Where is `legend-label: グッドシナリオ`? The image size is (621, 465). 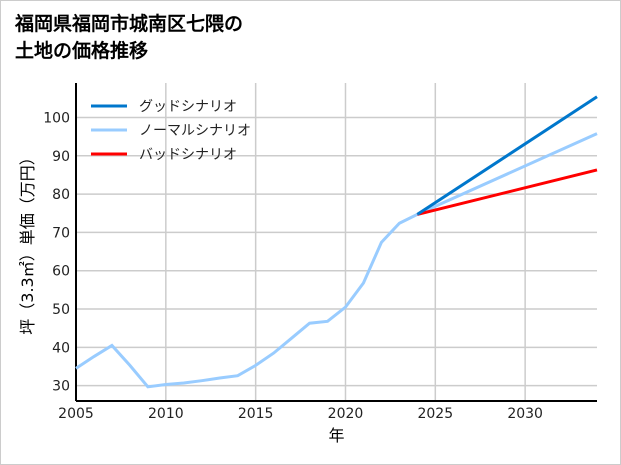
legend-label: グッドシナリオ is located at coordinates (188, 107).